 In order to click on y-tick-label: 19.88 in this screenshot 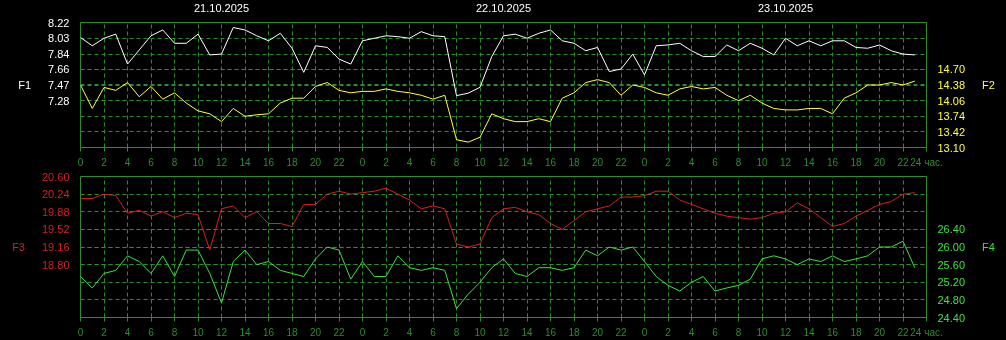, I will do `click(55, 211)`.